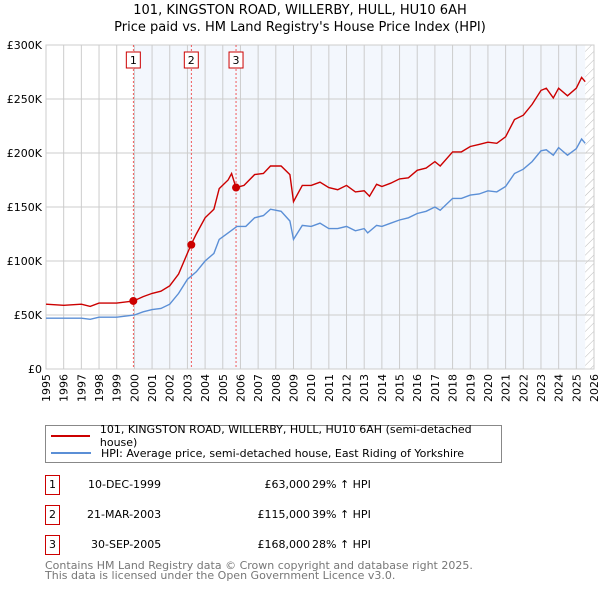 The image size is (600, 590). I want to click on x-tick-label: 2017, so click(435, 388).